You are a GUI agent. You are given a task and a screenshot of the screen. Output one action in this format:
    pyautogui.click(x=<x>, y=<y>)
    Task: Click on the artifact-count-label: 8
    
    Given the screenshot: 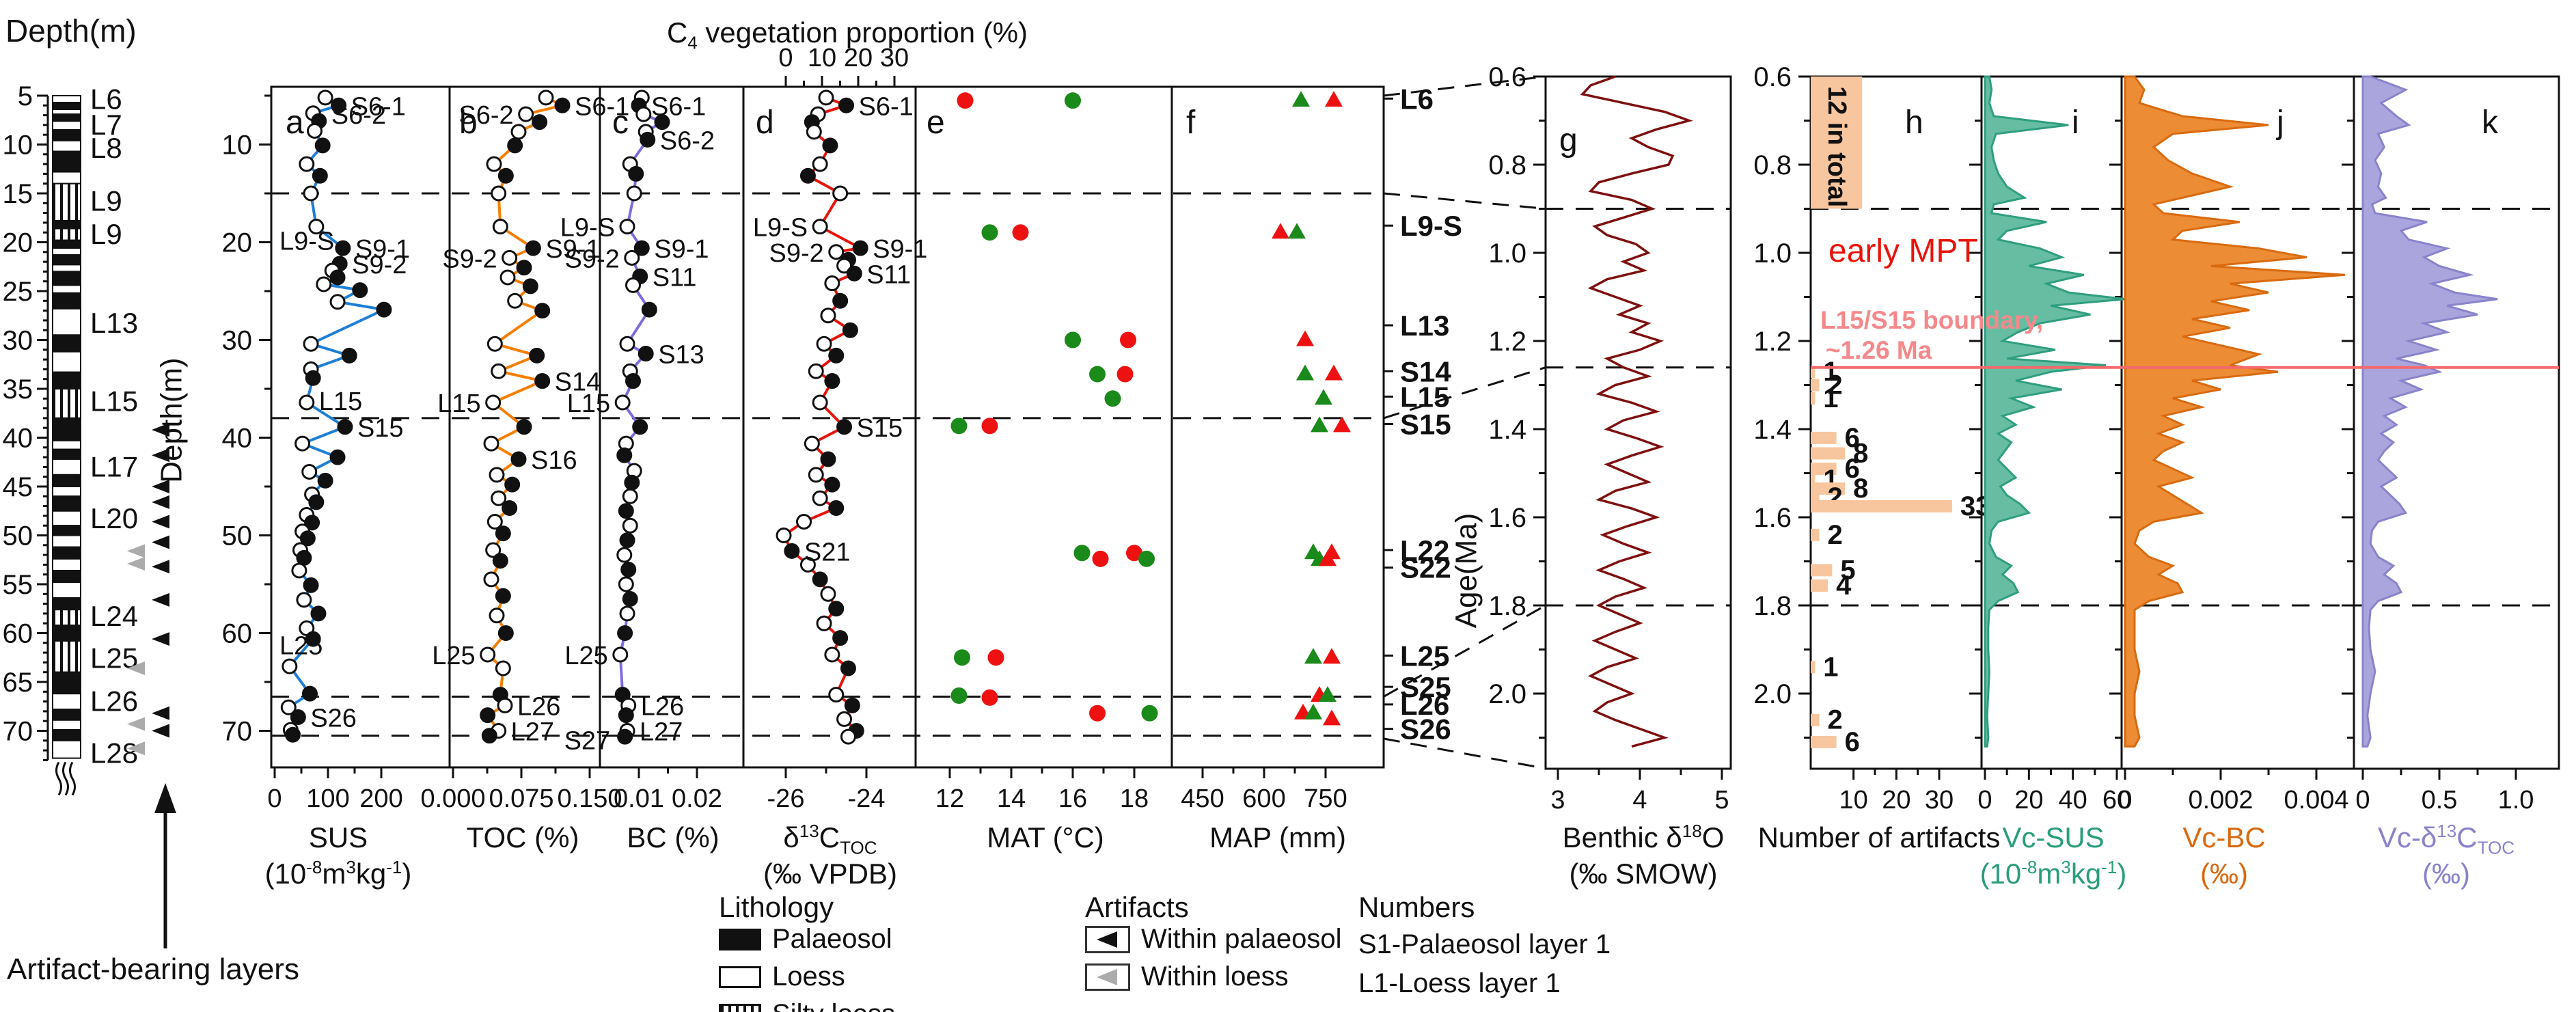 What is the action you would take?
    pyautogui.click(x=1861, y=453)
    